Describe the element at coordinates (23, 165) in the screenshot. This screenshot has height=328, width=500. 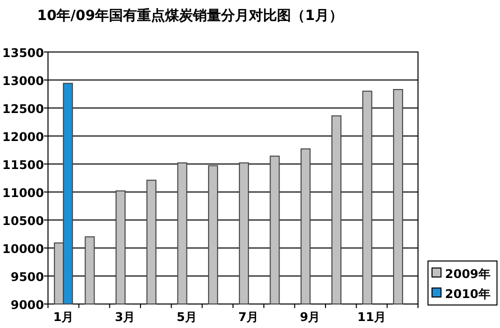
I see `y-tick-label: 11500` at that location.